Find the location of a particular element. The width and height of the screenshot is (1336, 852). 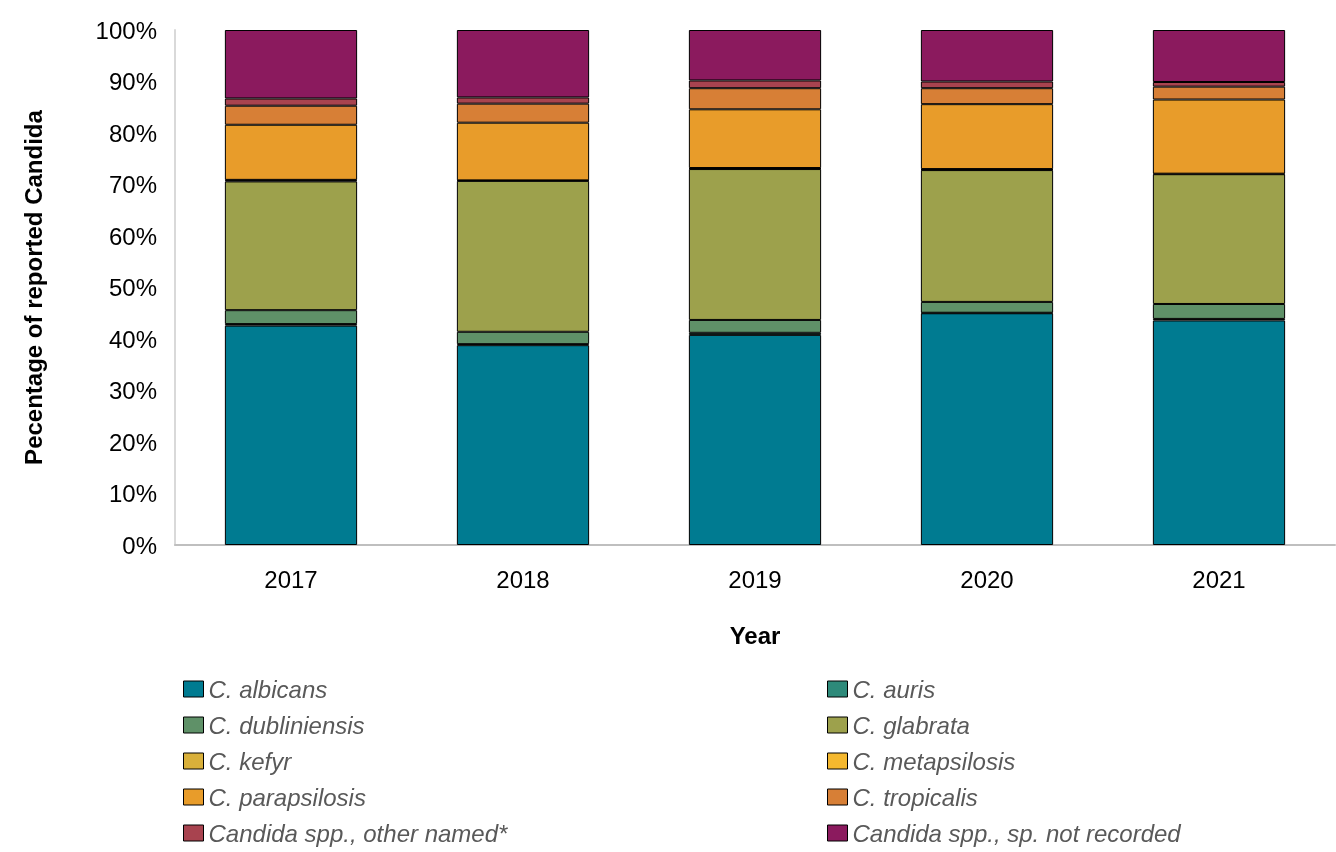

legend-label: C. albicans is located at coordinates (268, 689).